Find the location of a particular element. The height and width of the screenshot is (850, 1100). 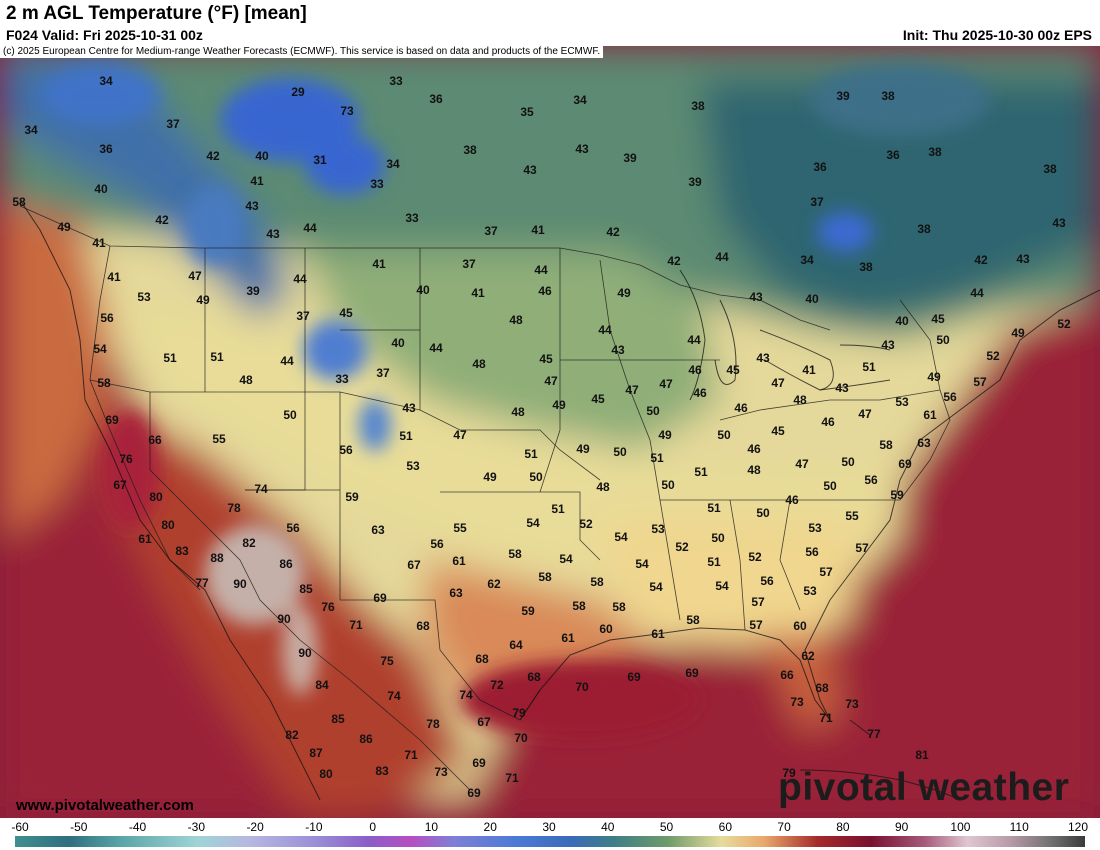

temperature-label: 84 is located at coordinates (322, 685).